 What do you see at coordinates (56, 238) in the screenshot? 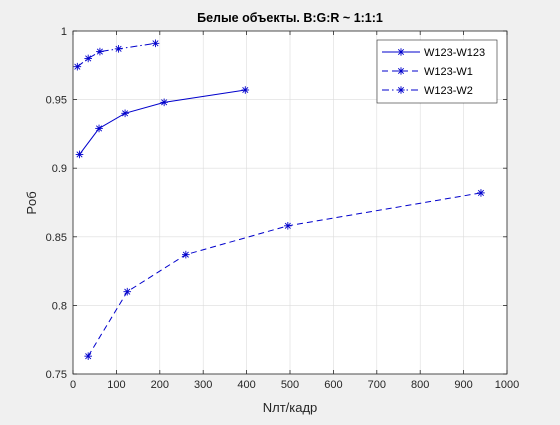
I see `y-tick-label: 0.85` at bounding box center [56, 238].